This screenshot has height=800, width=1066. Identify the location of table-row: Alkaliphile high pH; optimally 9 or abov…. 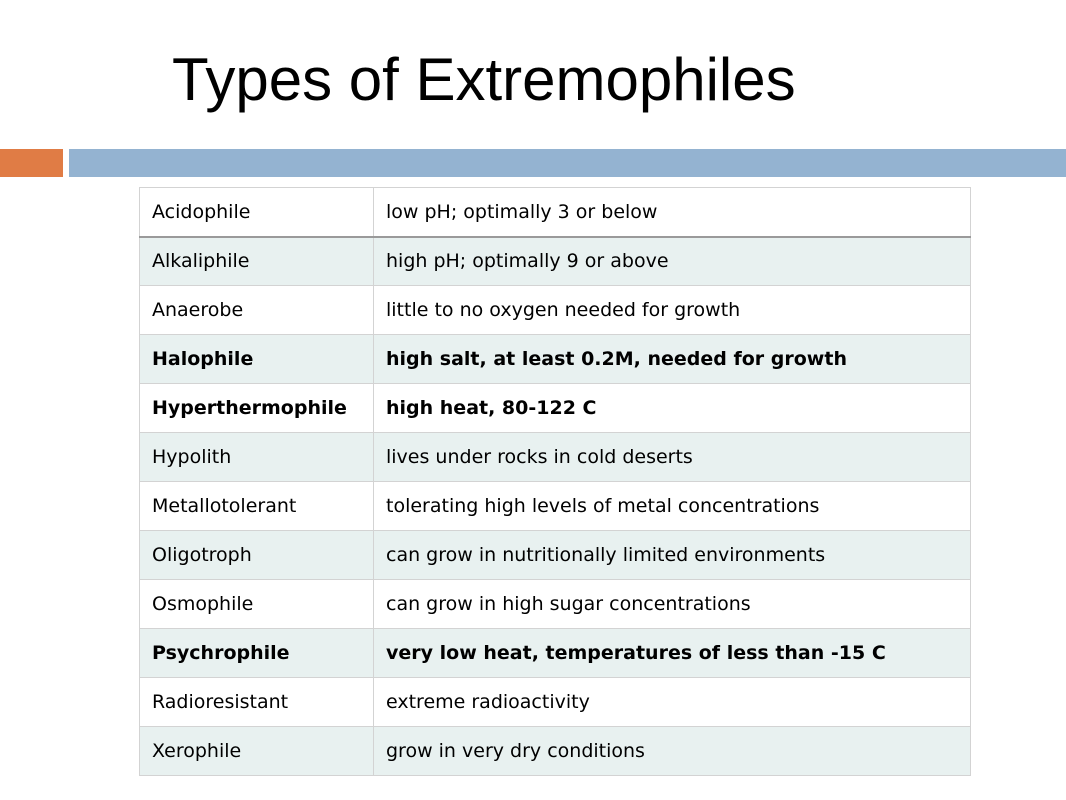
(555, 261).